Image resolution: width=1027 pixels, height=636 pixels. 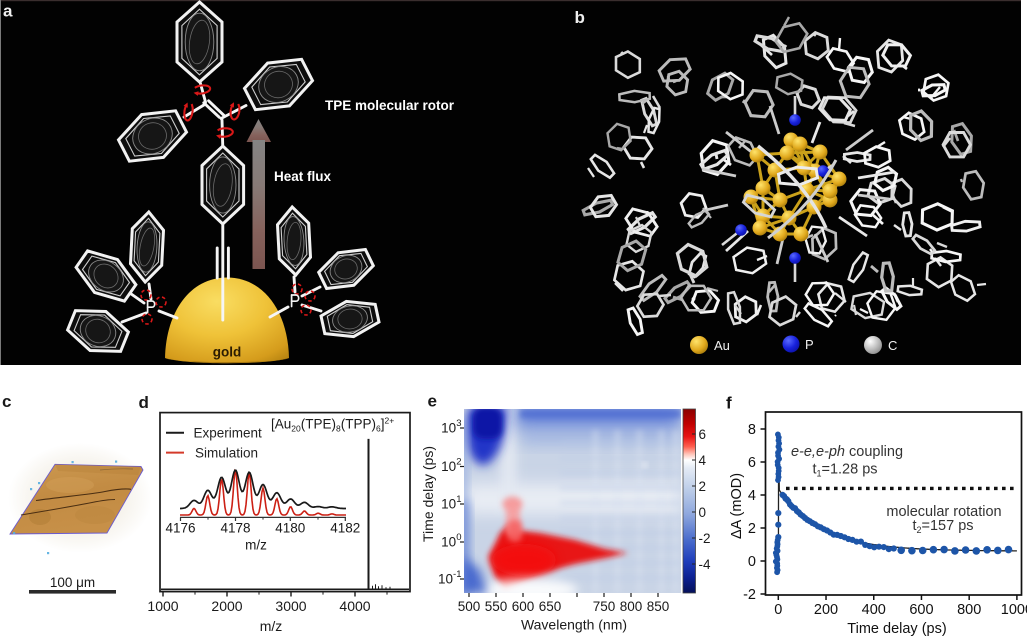 I want to click on svg-text: 200, so click(x=826, y=610).